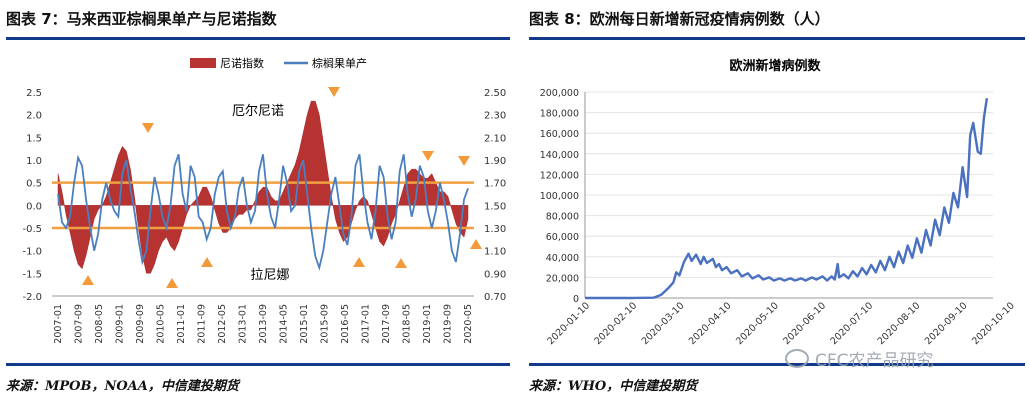 Image resolution: width=1029 pixels, height=404 pixels. Describe the element at coordinates (804, 323) in the screenshot. I see `x-tick-label: 2020-06-10` at that location.